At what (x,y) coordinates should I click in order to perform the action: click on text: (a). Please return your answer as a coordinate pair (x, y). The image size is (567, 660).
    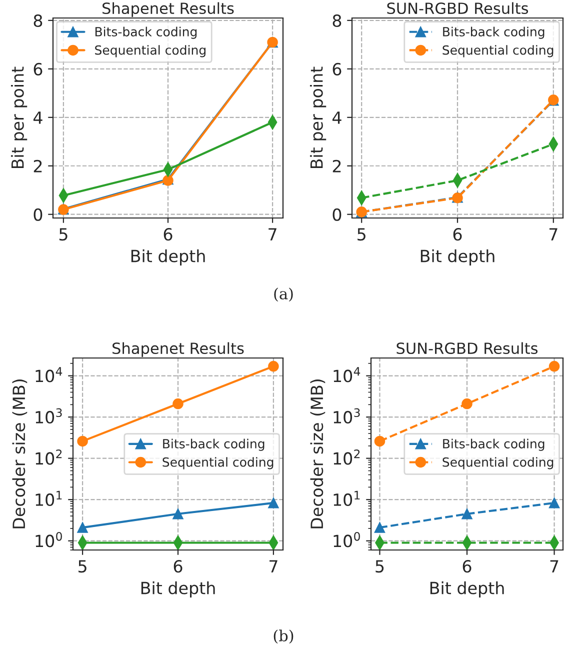
    Looking at the image, I should click on (283, 295).